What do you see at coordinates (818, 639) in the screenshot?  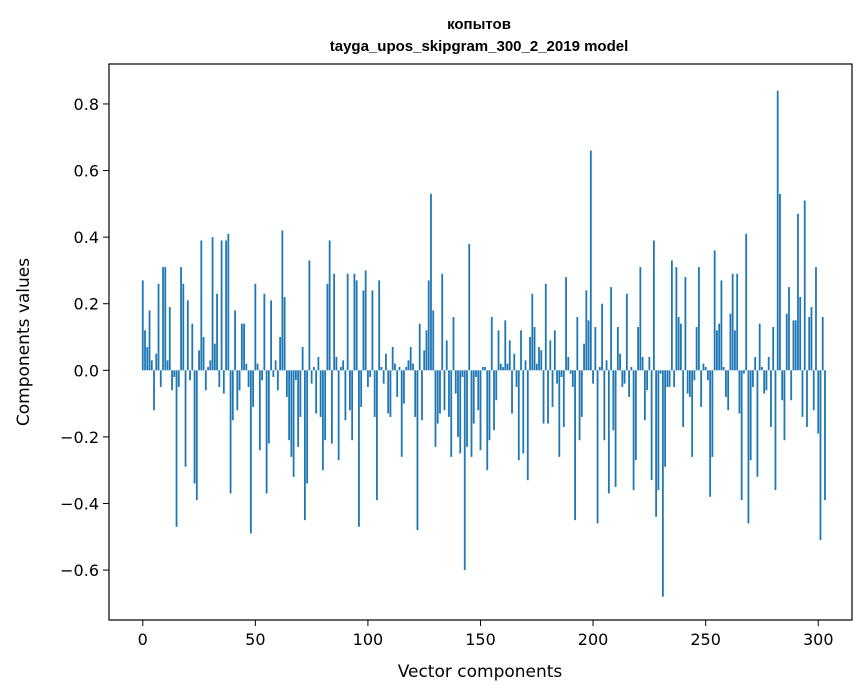 I see `x-tick-label: 300` at bounding box center [818, 639].